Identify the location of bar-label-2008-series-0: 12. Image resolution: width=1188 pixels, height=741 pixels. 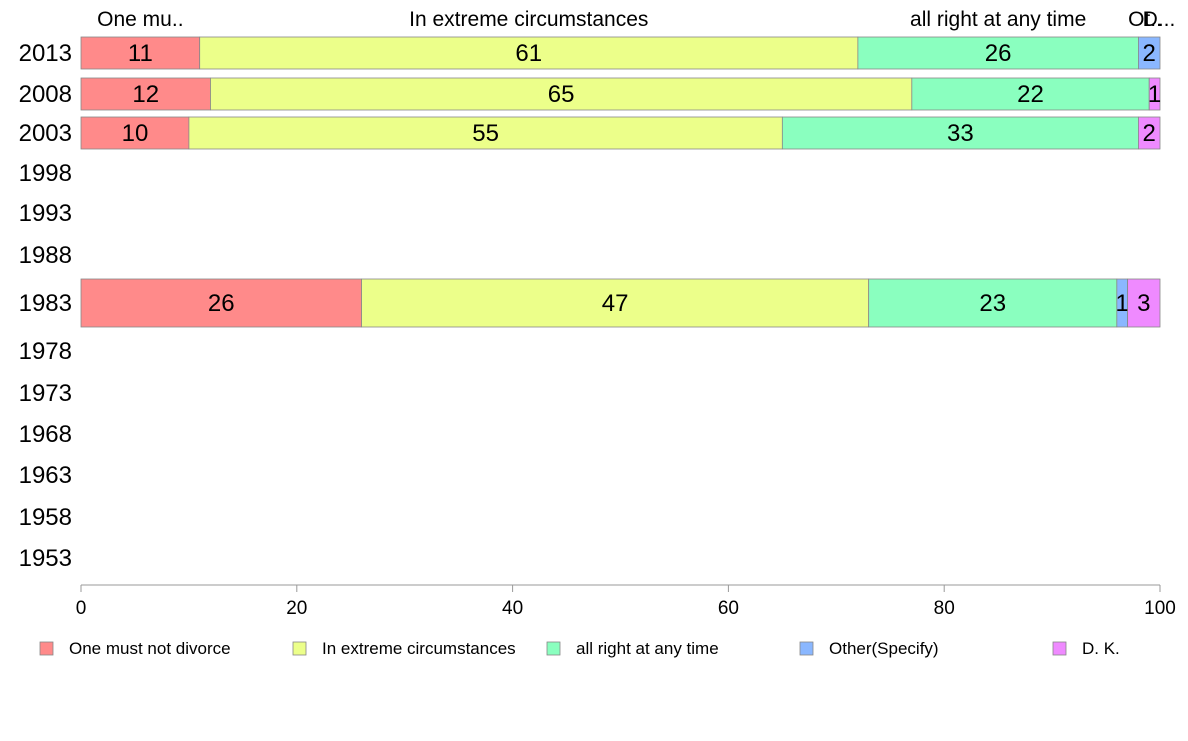
(145, 94).